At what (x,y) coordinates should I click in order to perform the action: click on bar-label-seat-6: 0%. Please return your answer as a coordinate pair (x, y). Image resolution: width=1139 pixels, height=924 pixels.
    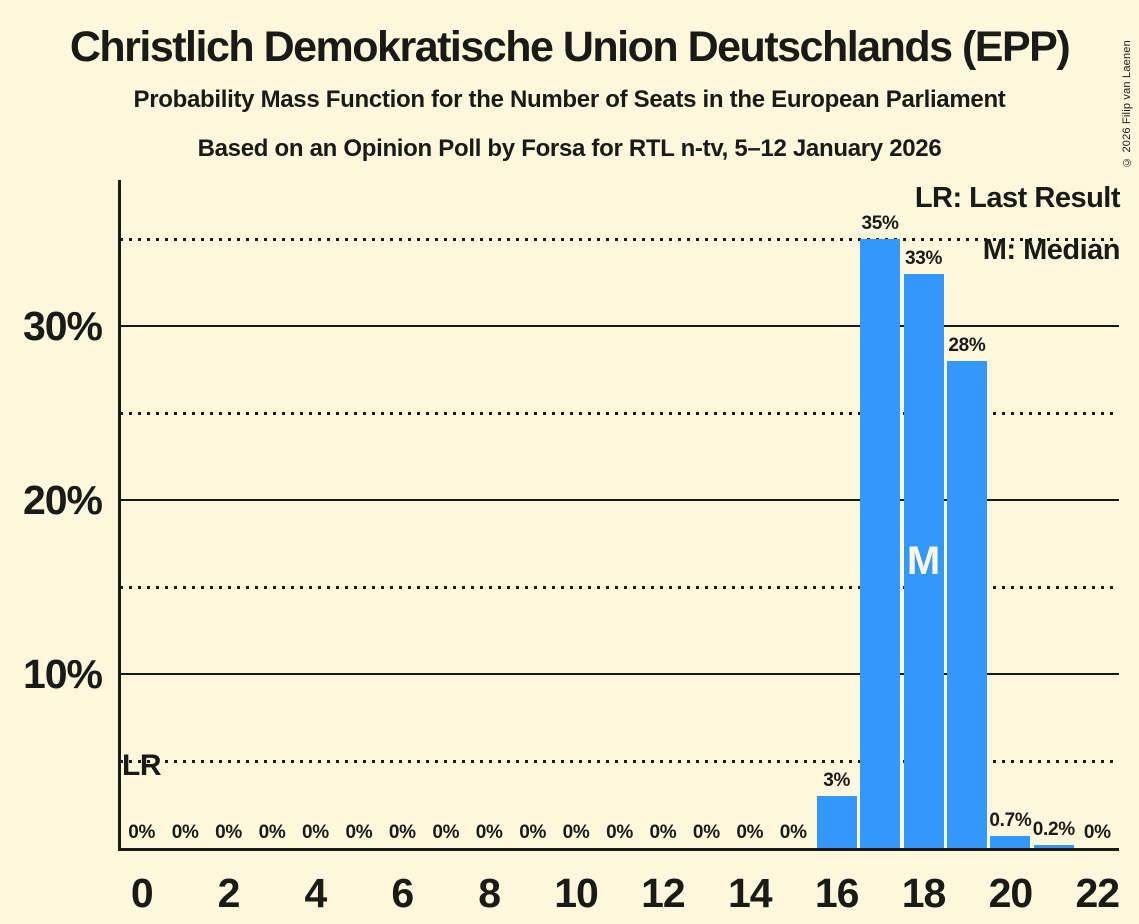
    Looking at the image, I should click on (402, 832).